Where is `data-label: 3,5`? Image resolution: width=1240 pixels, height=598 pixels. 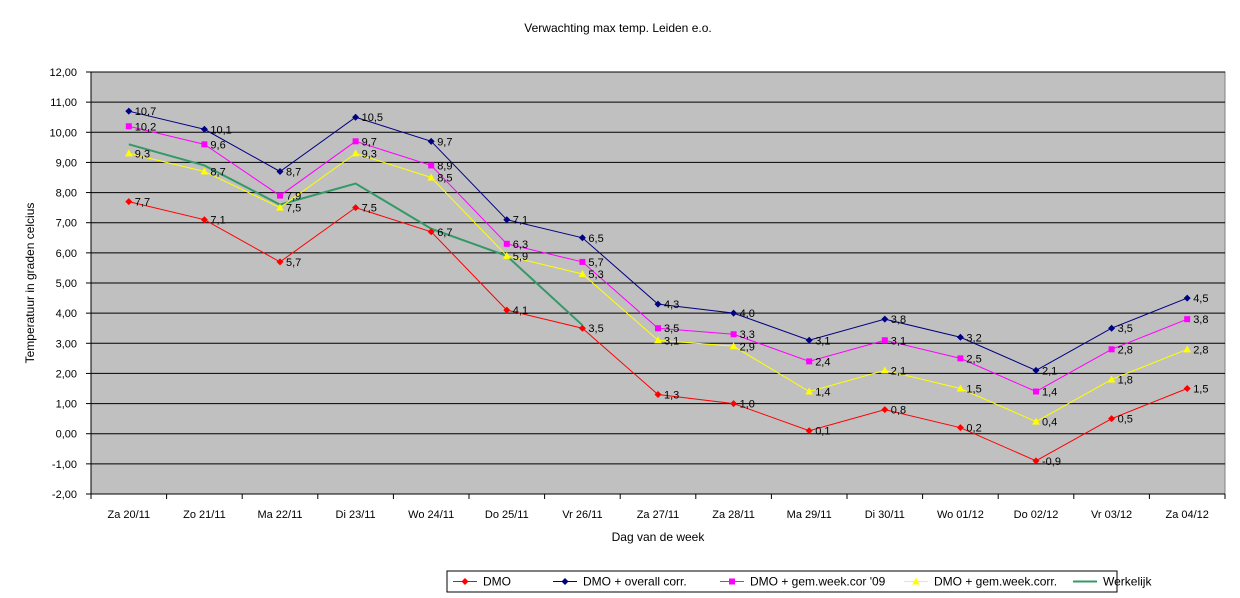
data-label: 3,5 is located at coordinates (671, 329).